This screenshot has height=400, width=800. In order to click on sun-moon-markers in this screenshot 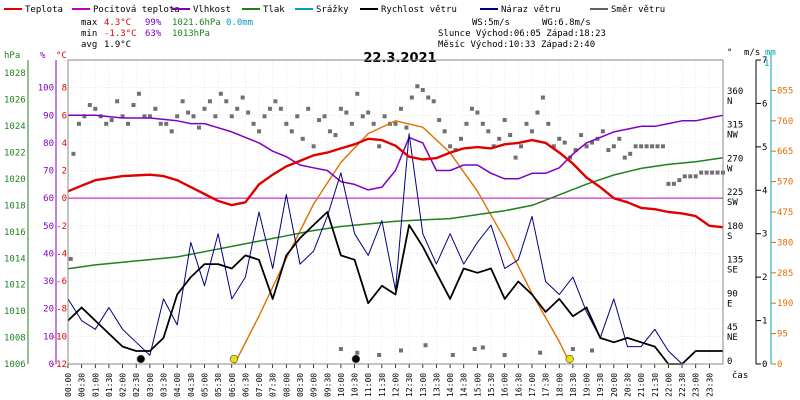, I will do `click(355, 359)`.